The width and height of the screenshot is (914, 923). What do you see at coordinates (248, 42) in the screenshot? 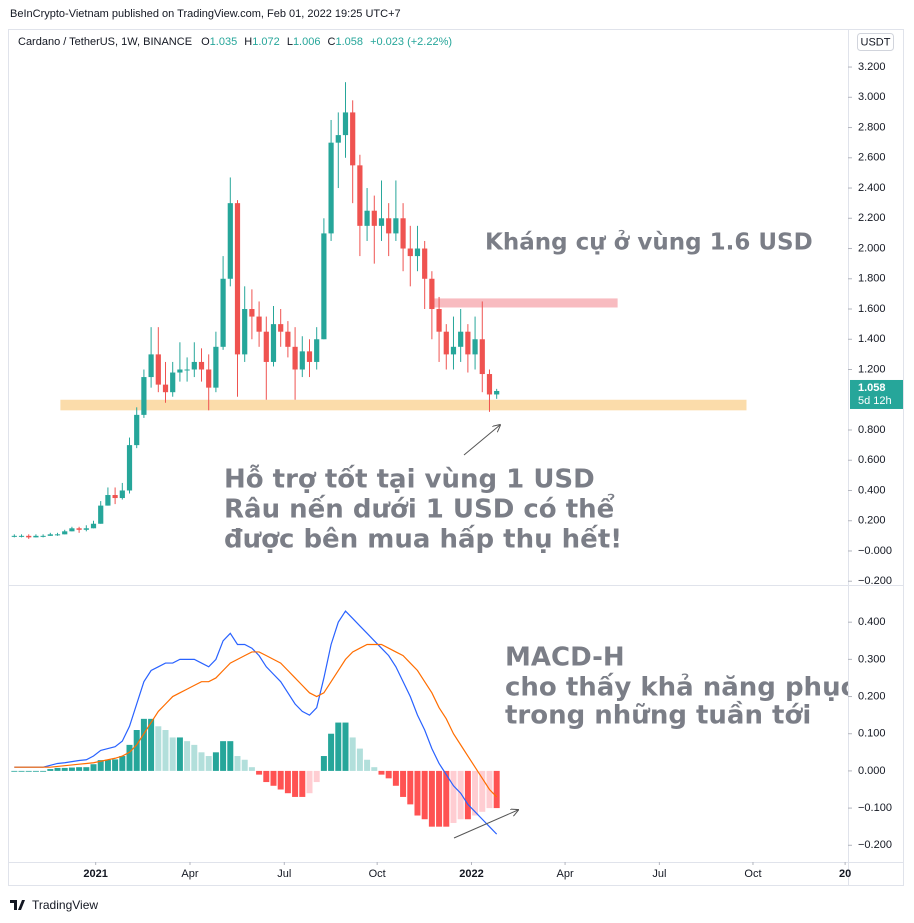
I see `ohlc-label: H` at bounding box center [248, 42].